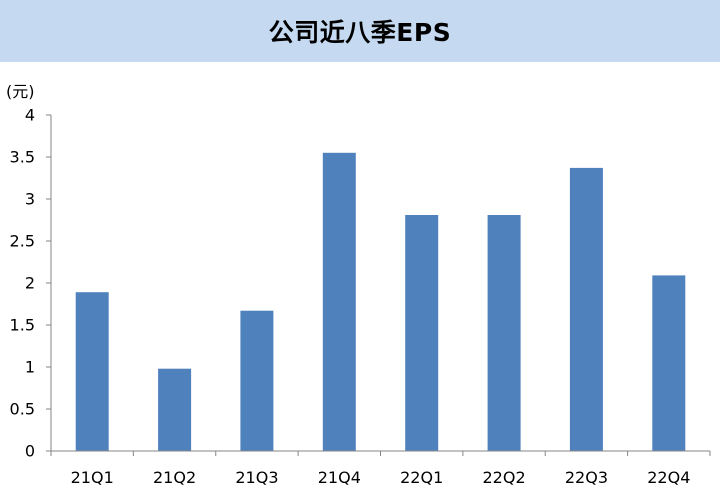 The height and width of the screenshot is (502, 720). Describe the element at coordinates (175, 409) in the screenshot. I see `bar-21Q2` at that location.